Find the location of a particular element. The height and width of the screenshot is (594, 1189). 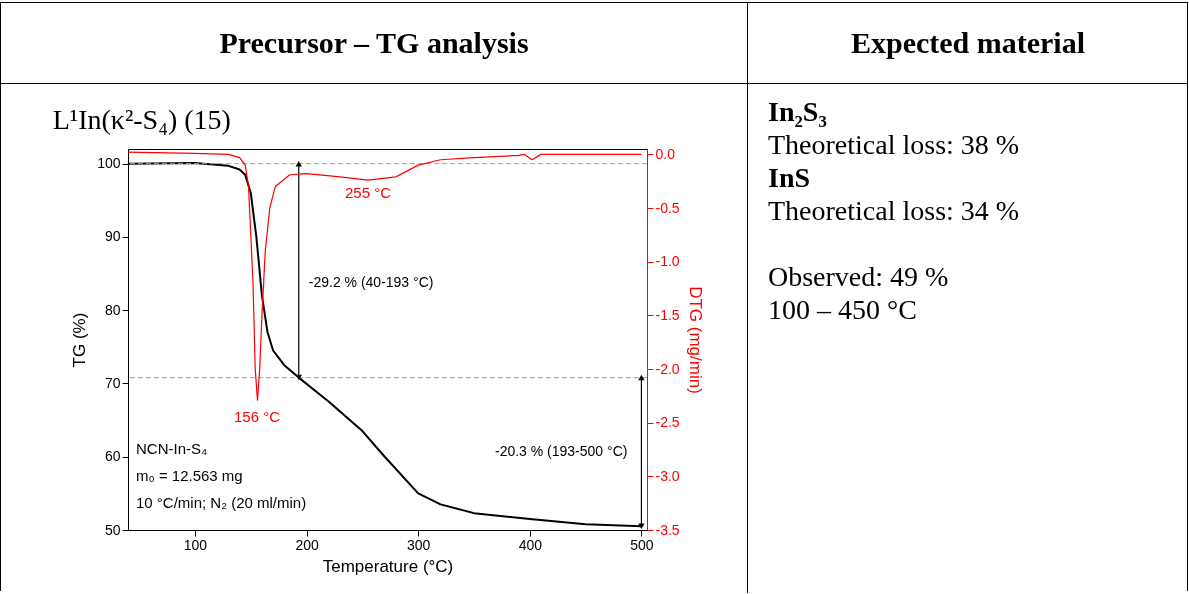

y2-tick-label: -2.5 is located at coordinates (667, 422).